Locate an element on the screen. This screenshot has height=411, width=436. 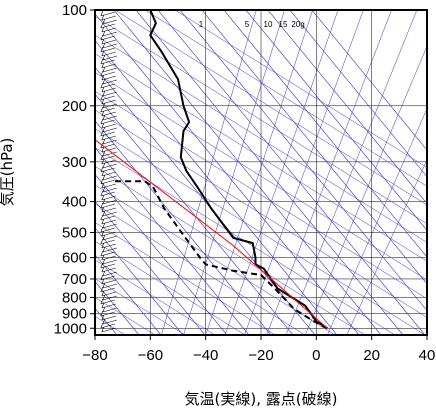
x-tick-label: 0 is located at coordinates (316, 355).